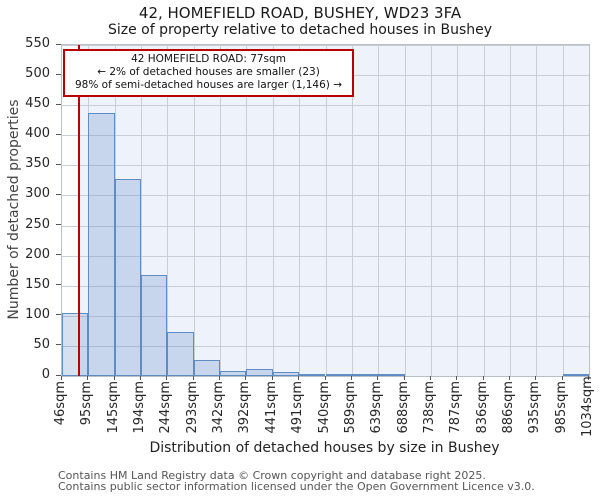  Describe the element at coordinates (78, 210) in the screenshot. I see `property-marker-line` at that location.